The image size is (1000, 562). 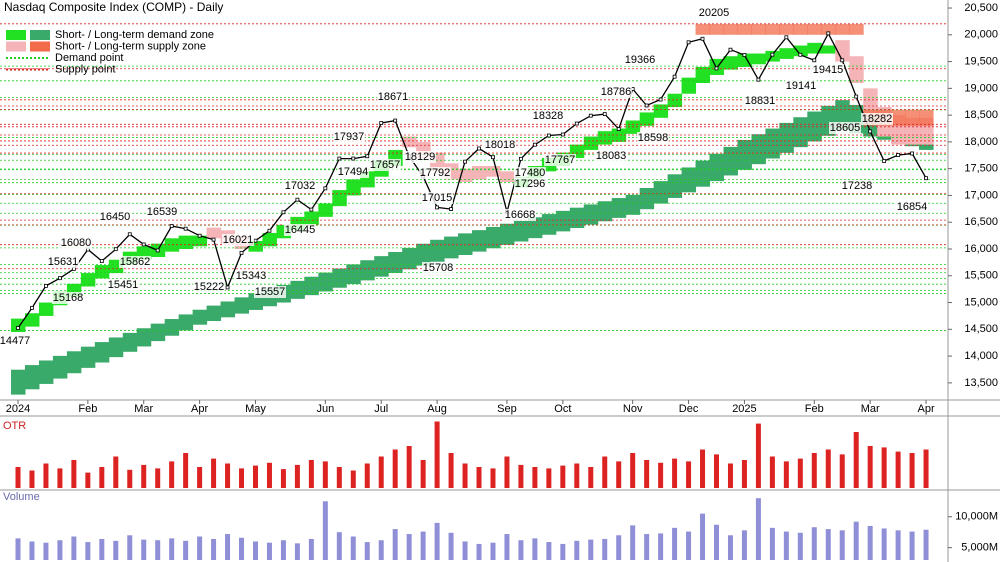 I want to click on annotation: 18786, so click(x=616, y=92).